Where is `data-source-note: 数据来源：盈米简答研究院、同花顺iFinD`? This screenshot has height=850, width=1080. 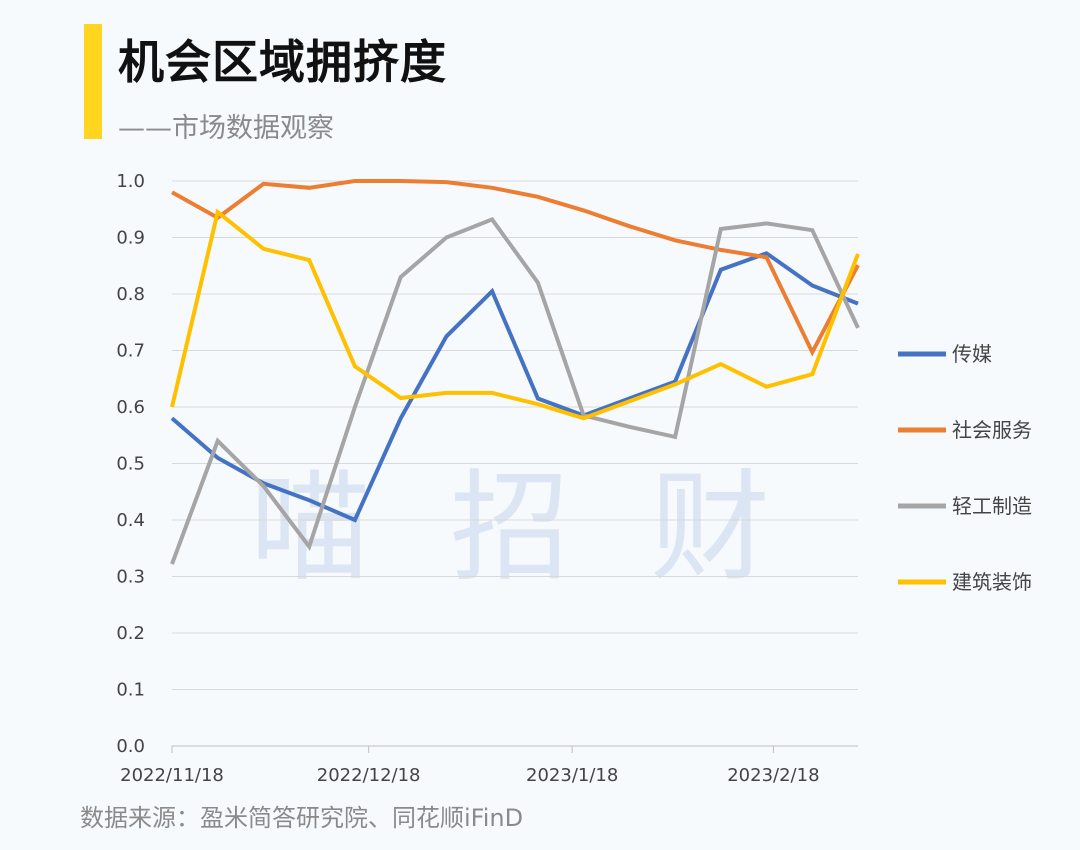 data-source-note: 数据来源：盈米简答研究院、同花顺iFinD is located at coordinates (302, 818).